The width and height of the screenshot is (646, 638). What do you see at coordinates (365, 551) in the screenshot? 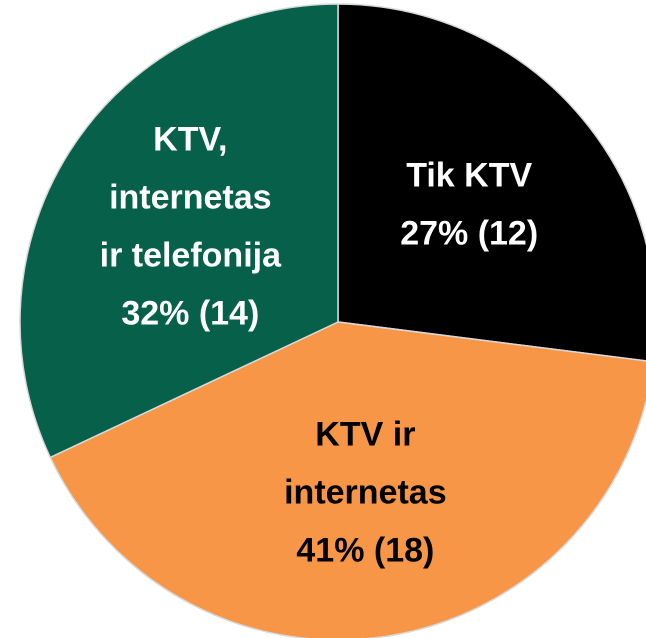
I see `value-label: 41% (18)` at bounding box center [365, 551].